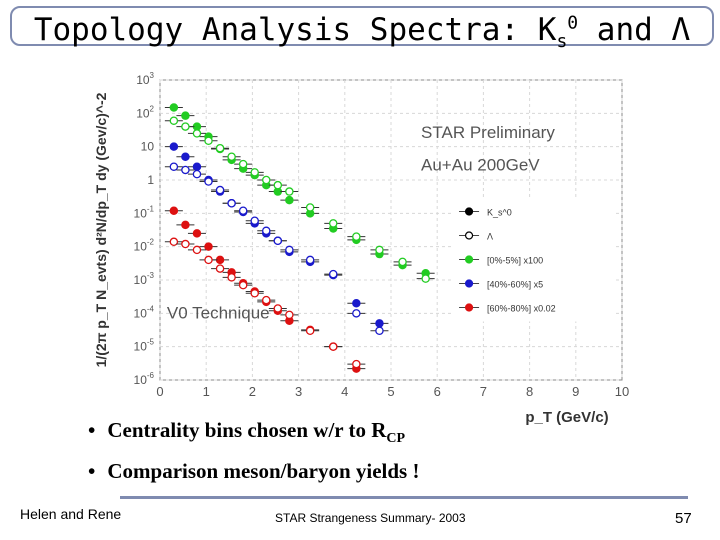  I want to click on legend-box, so click(533, 260).